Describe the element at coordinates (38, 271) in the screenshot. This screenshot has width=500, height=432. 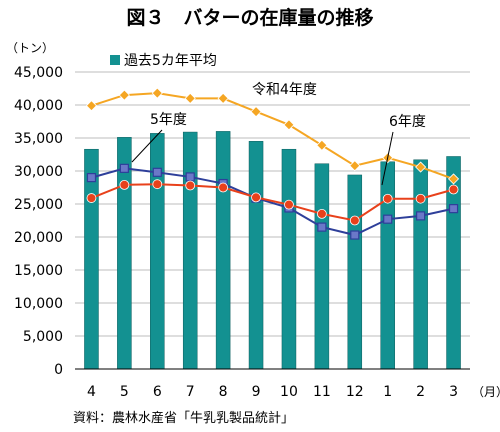
I see `y-tick-label: 15,000` at that location.